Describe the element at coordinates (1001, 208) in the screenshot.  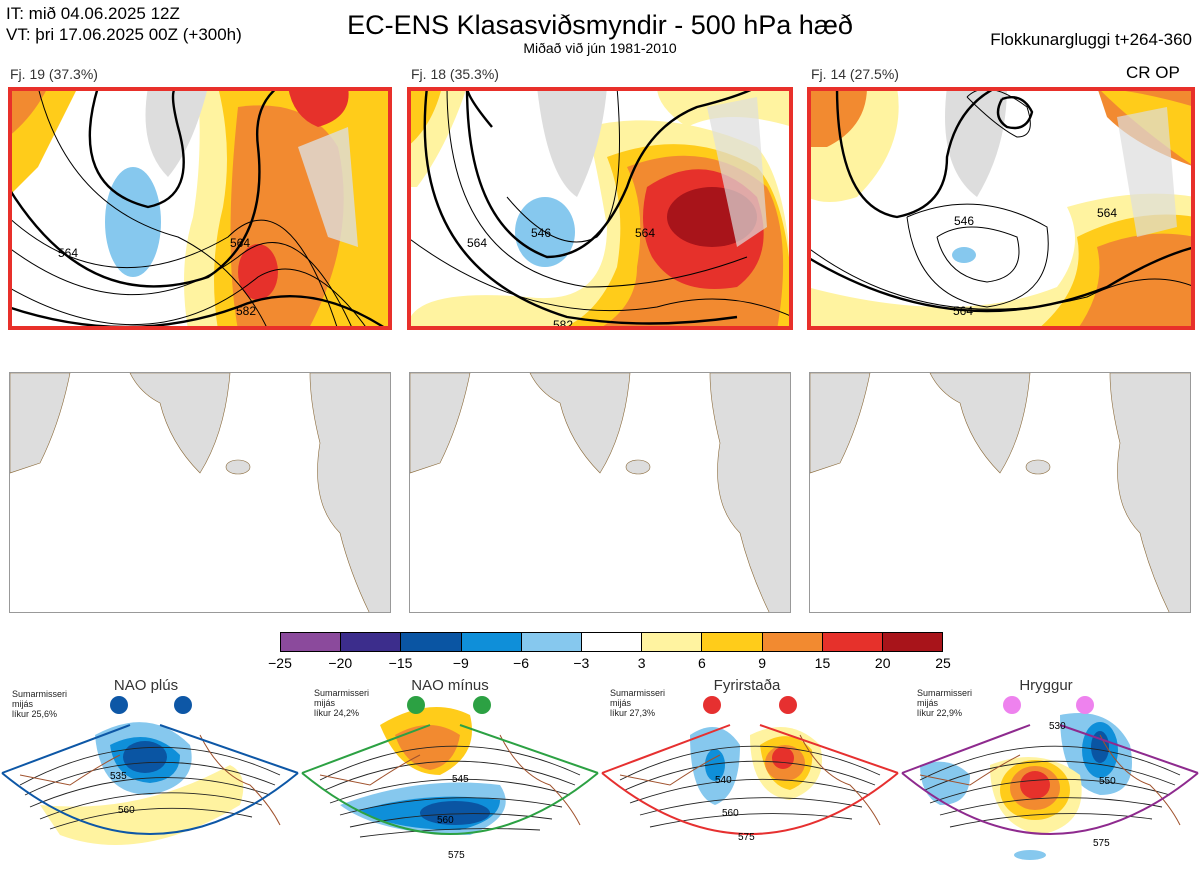
I see `cluster-map-3: 546 564 564` at that location.